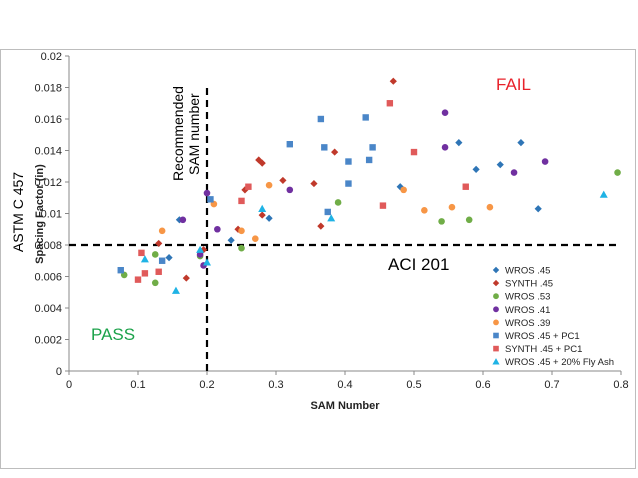 Image resolution: width=638 pixels, height=478 pixels. What do you see at coordinates (543, 349) in the screenshot?
I see `legend-label: SYNTH .45 + PC1` at bounding box center [543, 349].